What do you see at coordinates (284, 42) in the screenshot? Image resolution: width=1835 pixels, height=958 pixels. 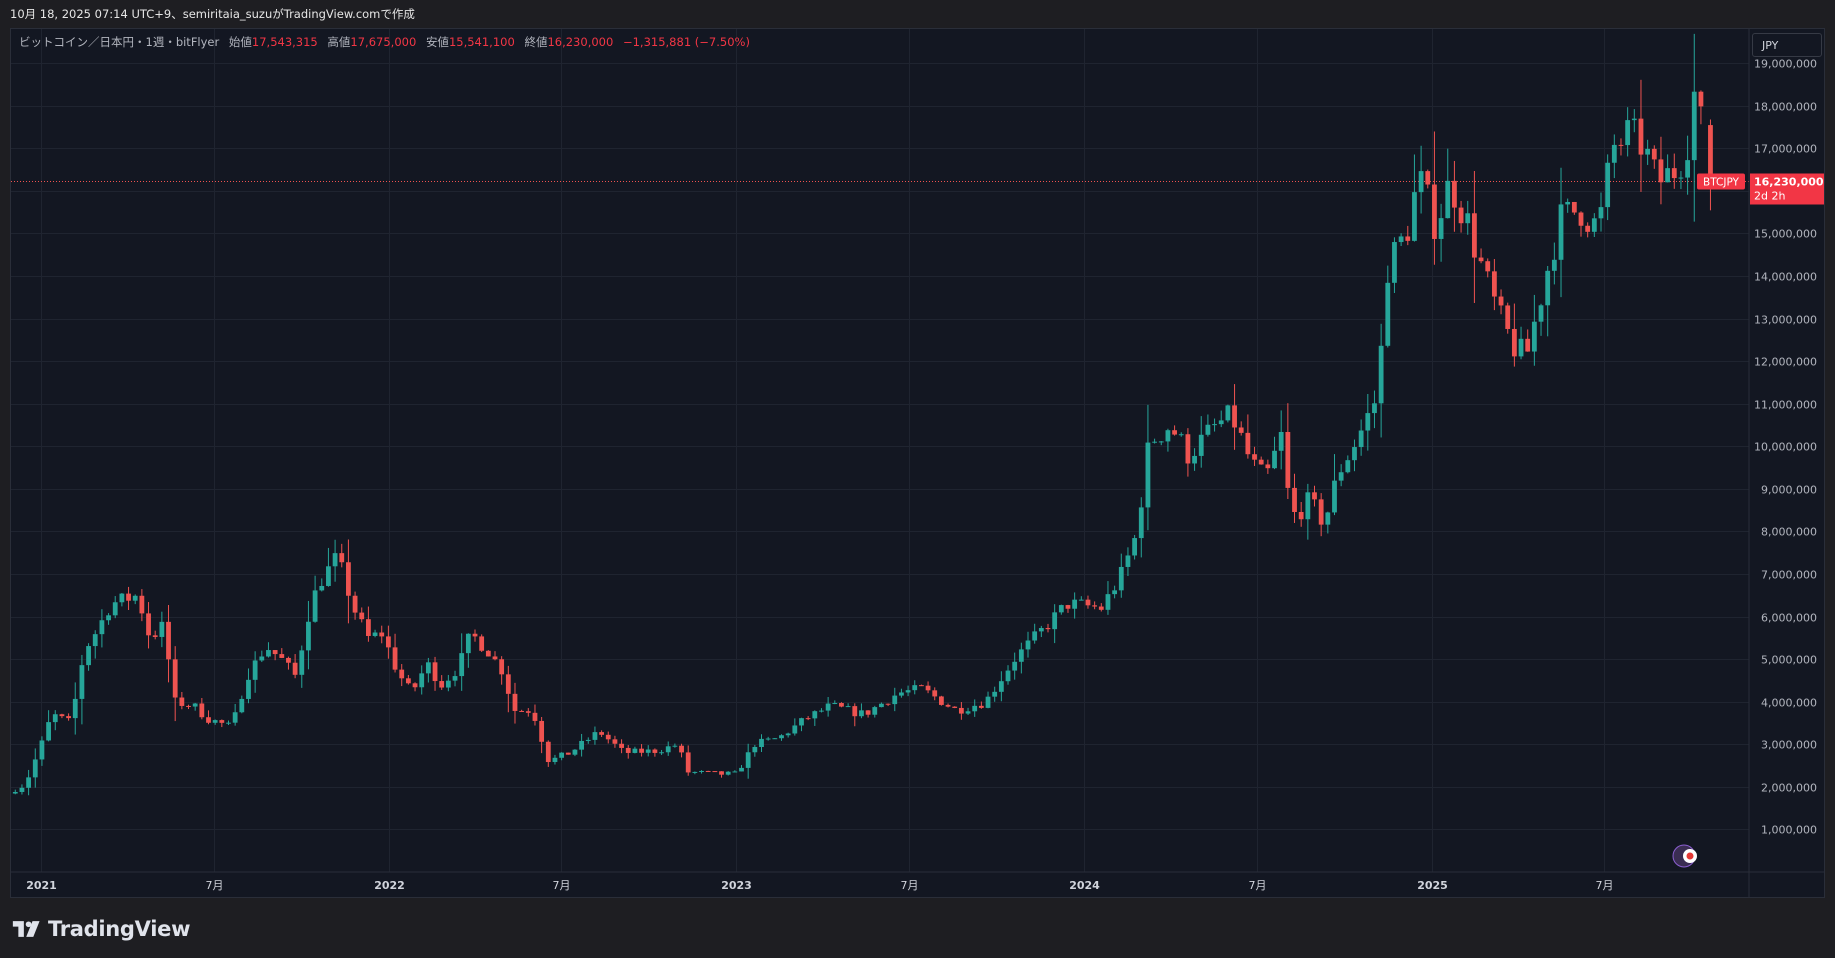 I see `legend-open-value: 17,543,315` at bounding box center [284, 42].